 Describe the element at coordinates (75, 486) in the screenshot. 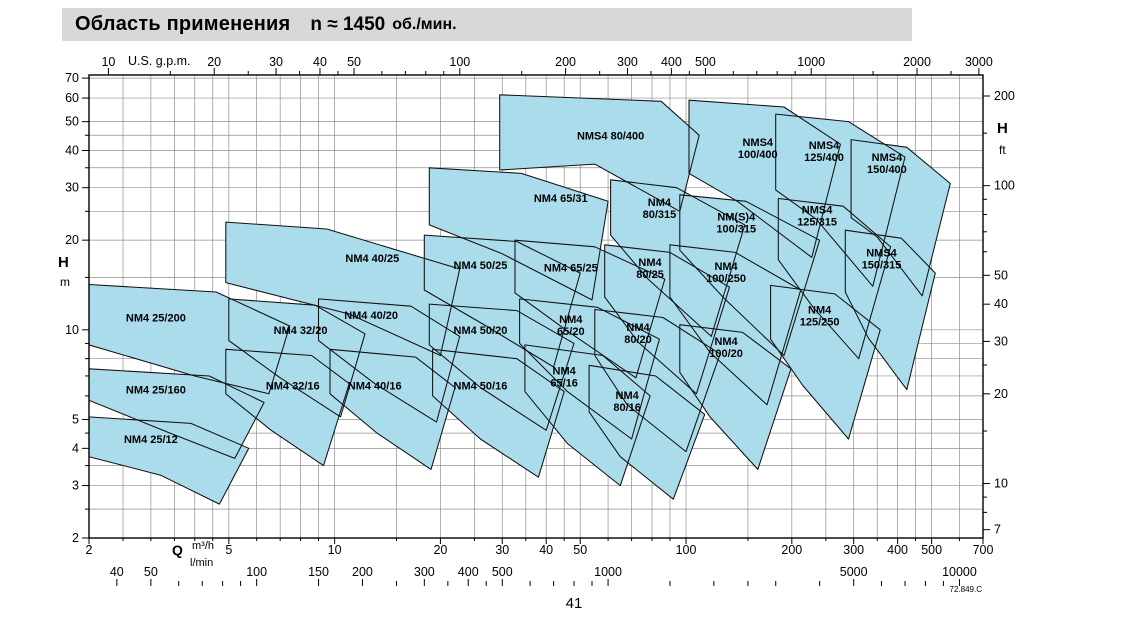

I see `tick-label: 3` at that location.